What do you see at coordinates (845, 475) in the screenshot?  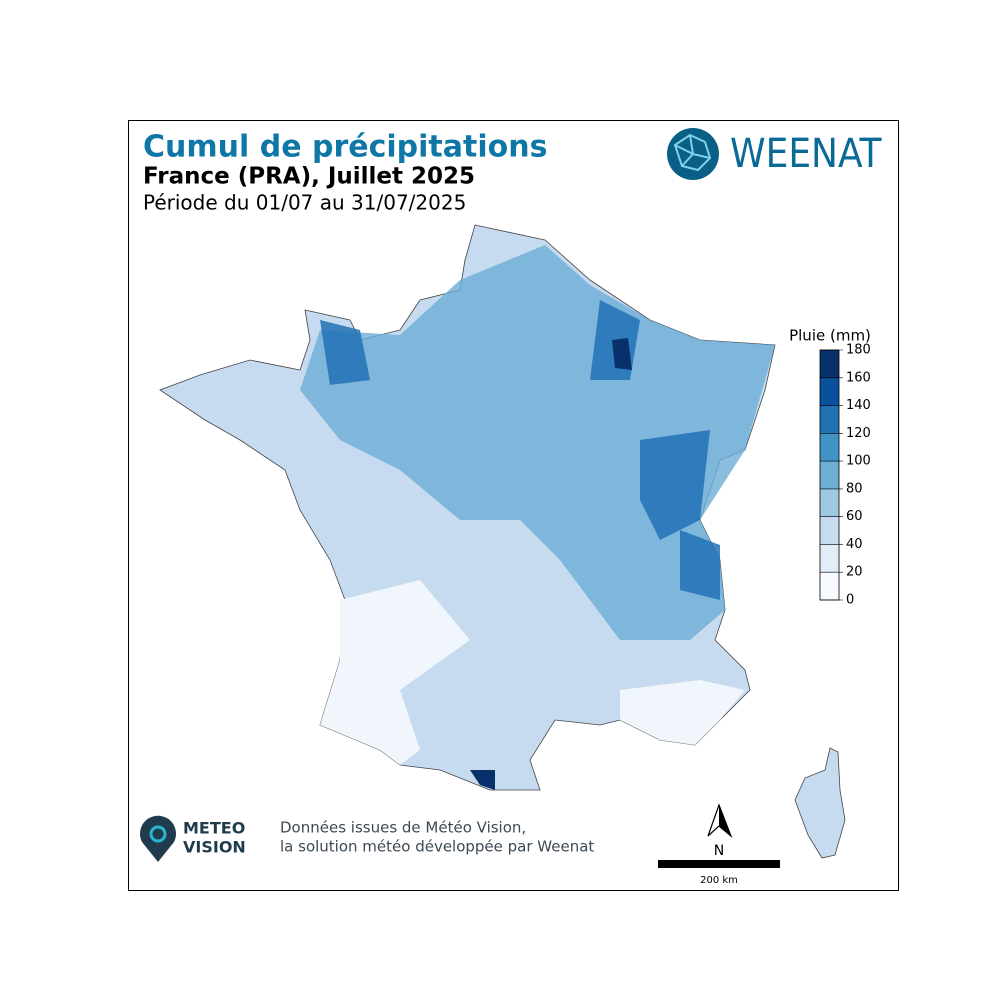 I see `colorbar: 0 20 40 60 80 100 120 140 160 180` at bounding box center [845, 475].